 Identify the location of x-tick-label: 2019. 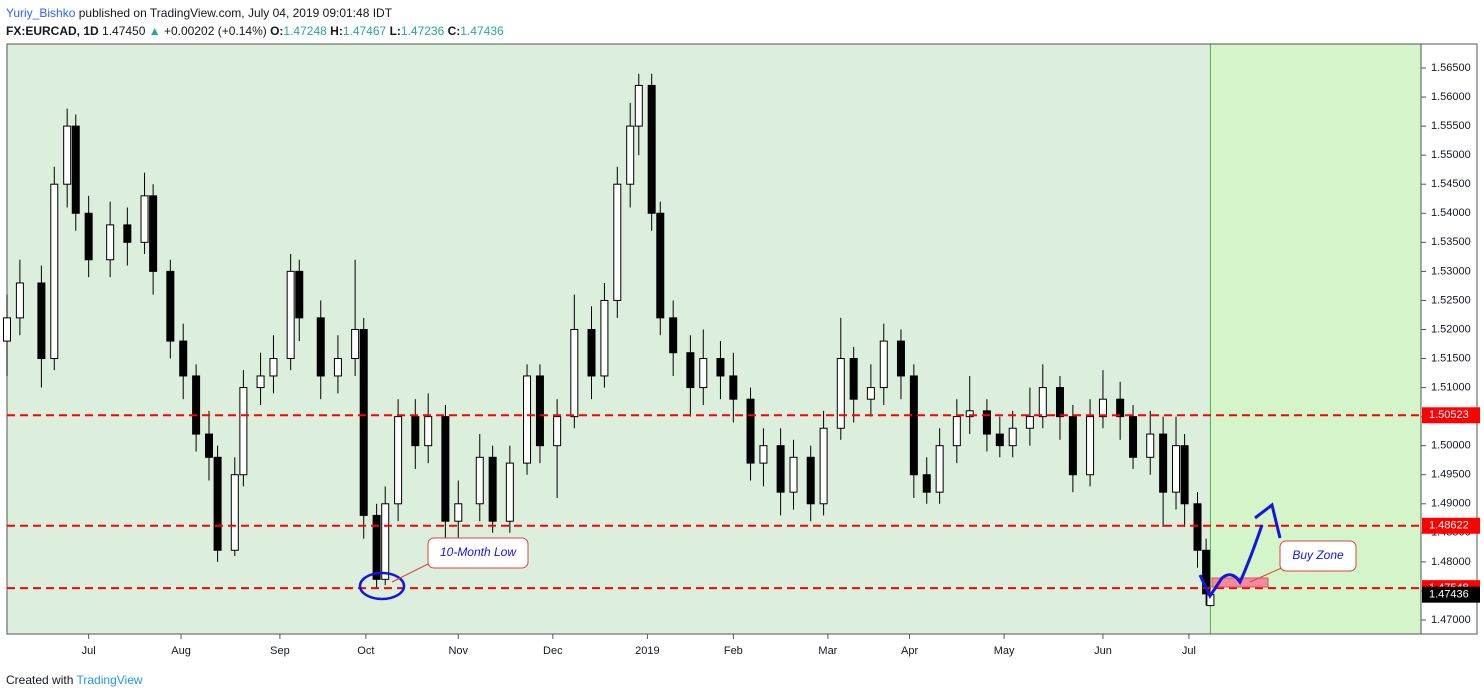
(647, 651).